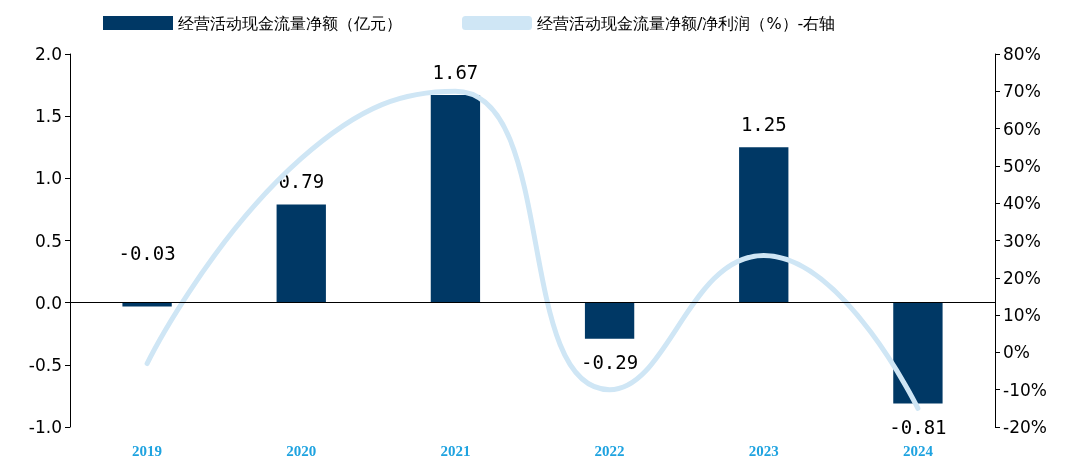 Image resolution: width=1081 pixels, height=466 pixels. I want to click on y2-tick-label: -20%, so click(1025, 427).